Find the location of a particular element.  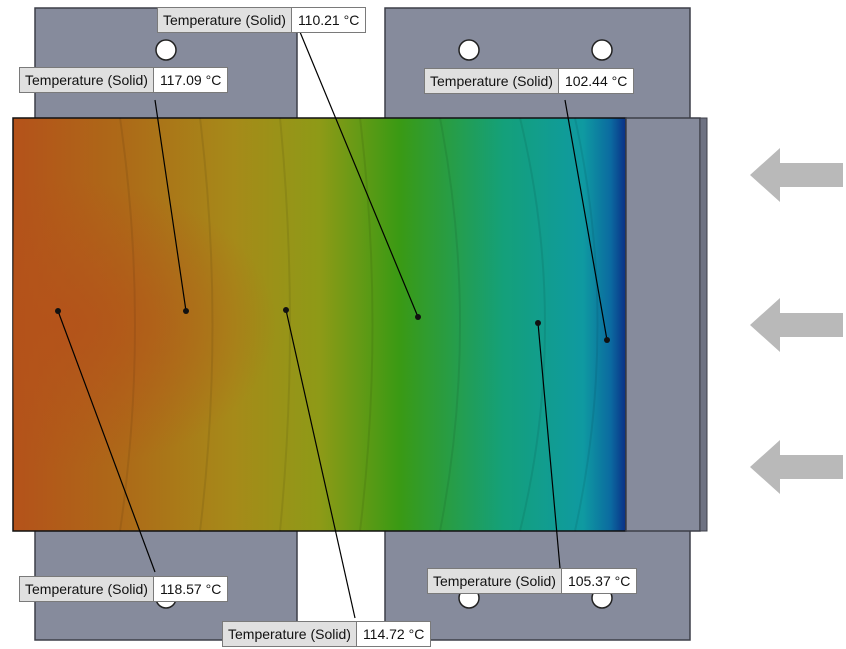

probe-points is located at coordinates (332, 325).